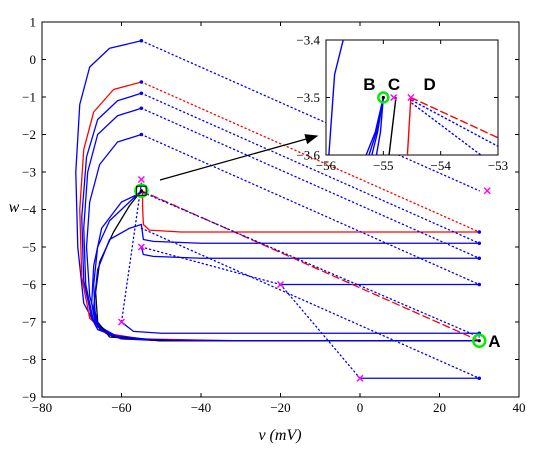  What do you see at coordinates (29, 247) in the screenshot?
I see `y-tick-label-4: −5` at bounding box center [29, 247].